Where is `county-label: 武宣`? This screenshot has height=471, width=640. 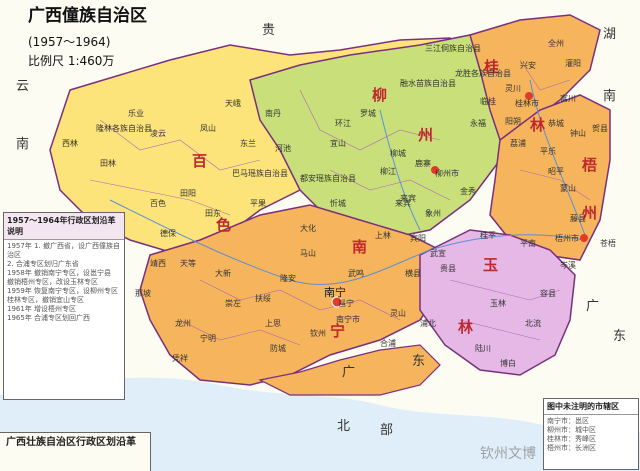 county-label: 武宣 is located at coordinates (438, 253).